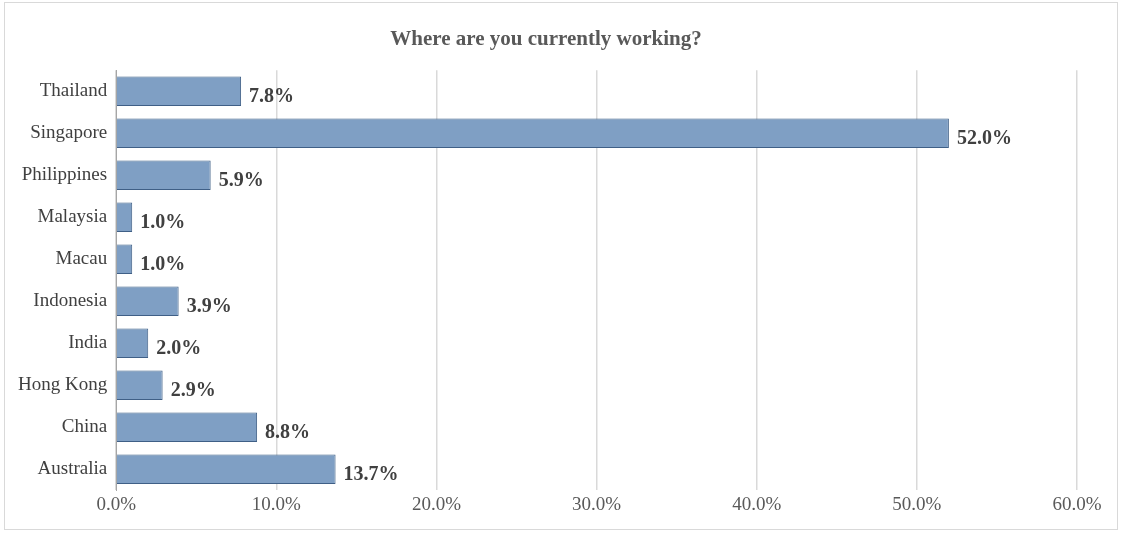 The image size is (1128, 534). What do you see at coordinates (62, 384) in the screenshot?
I see `y-tick-label: Hong Kong` at bounding box center [62, 384].